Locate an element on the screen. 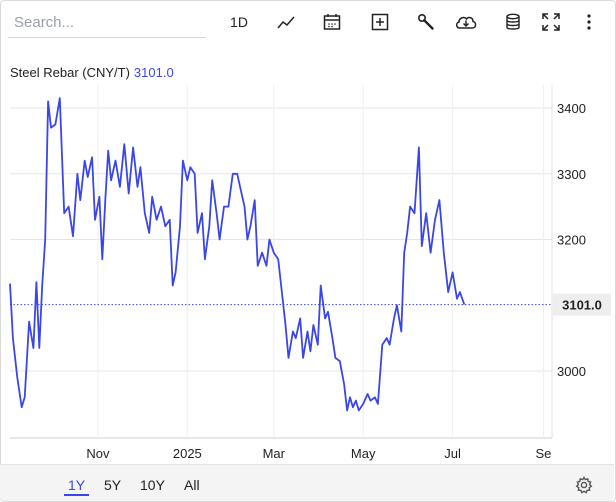 Image resolution: width=616 pixels, height=502 pixels. range-5y-button: 5Y is located at coordinates (113, 485).